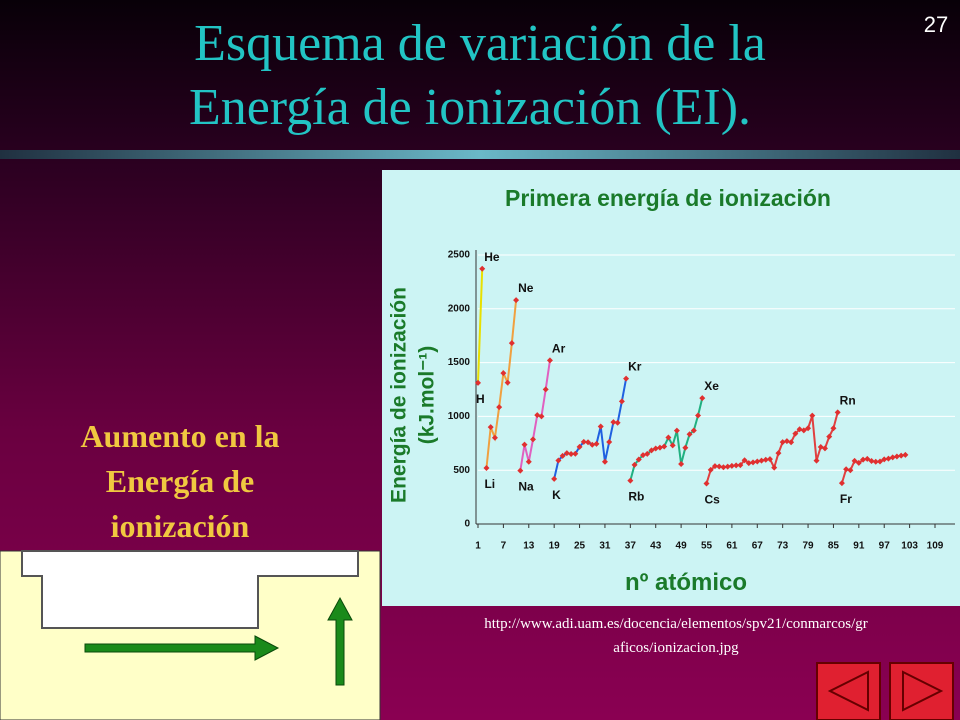  What do you see at coordinates (526, 487) in the screenshot?
I see `element-label: Na` at bounding box center [526, 487].